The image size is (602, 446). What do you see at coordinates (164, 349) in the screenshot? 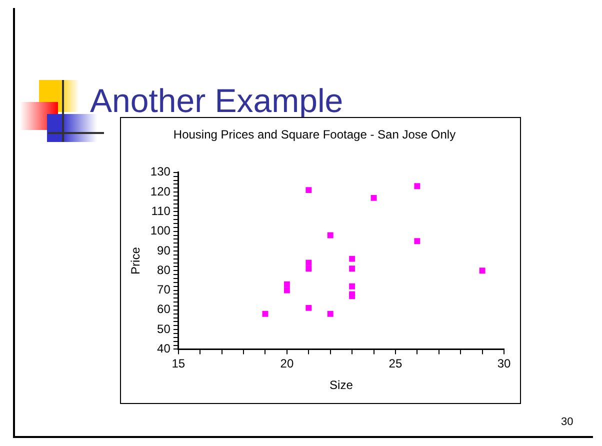
I see `y-tick-label: 40` at bounding box center [164, 349].